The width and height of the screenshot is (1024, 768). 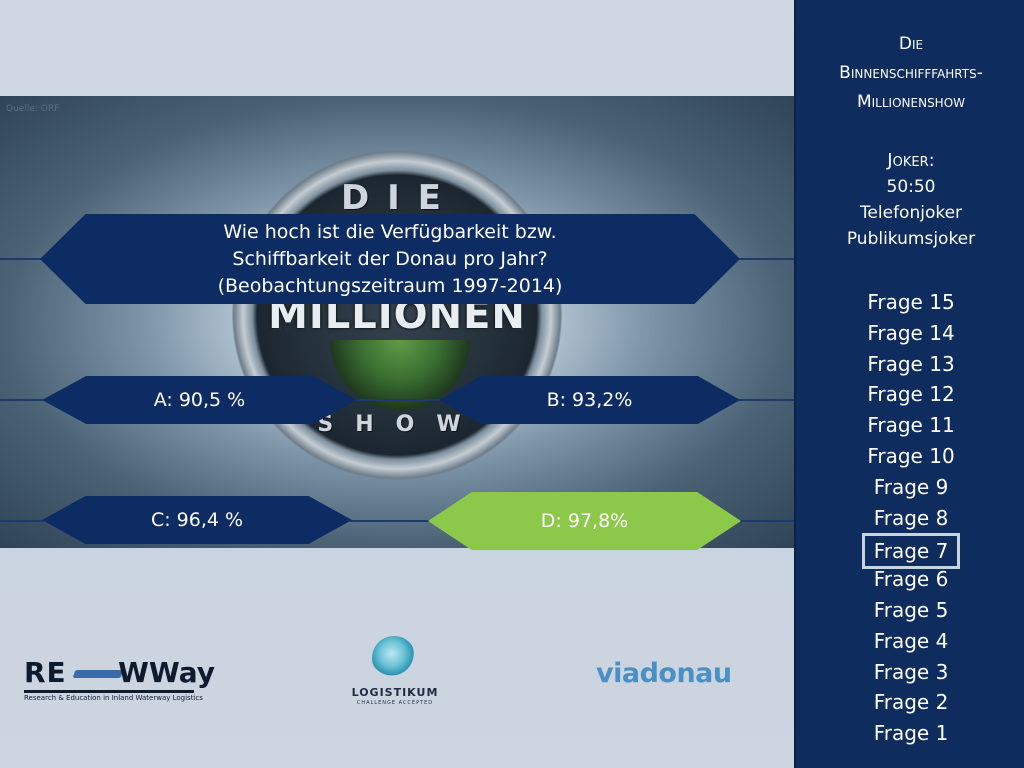 I want to click on ladder-item-current: Frage 7, so click(x=910, y=551).